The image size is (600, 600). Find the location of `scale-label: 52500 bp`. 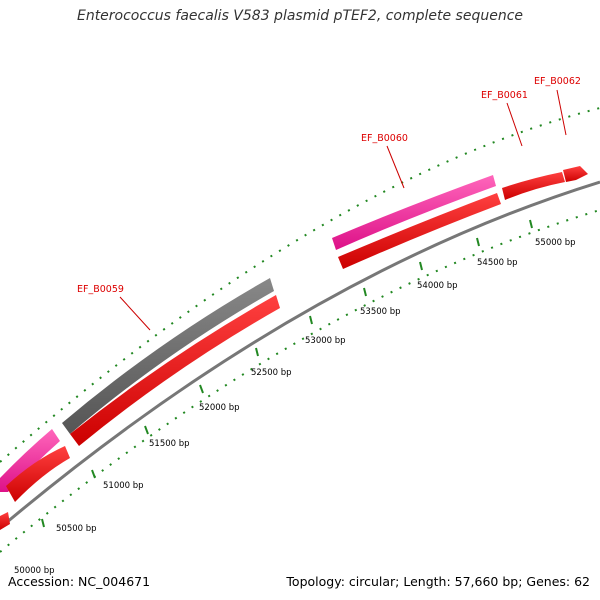

scale-label: 52500 bp is located at coordinates (271, 373).